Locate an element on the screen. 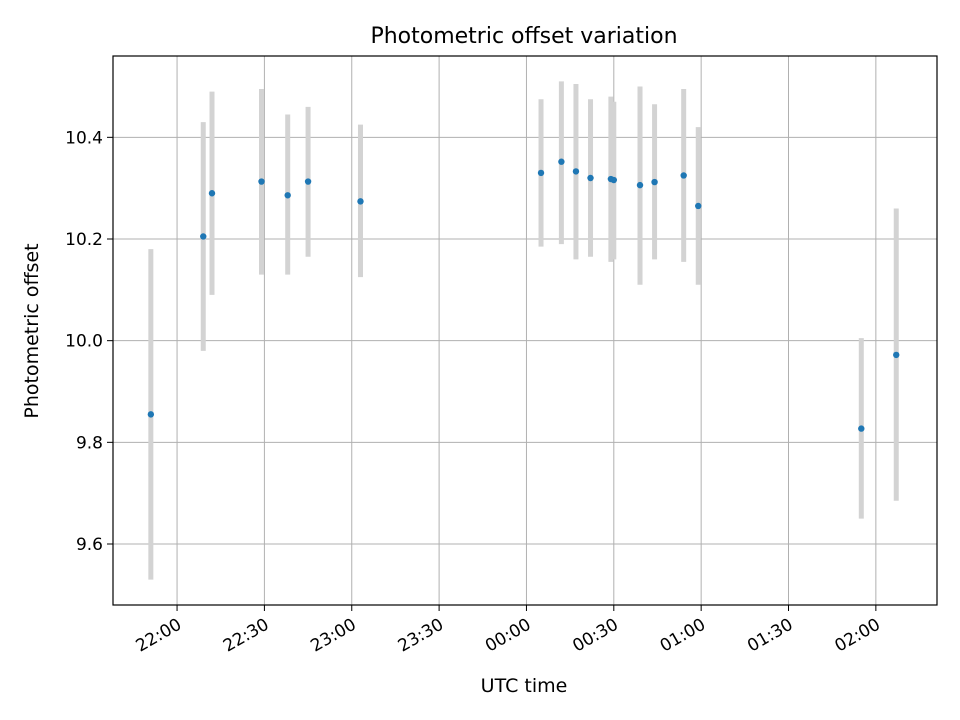 Image resolution: width=960 pixels, height=720 pixels. y-axis-label: Photometric offset is located at coordinates (32, 330).